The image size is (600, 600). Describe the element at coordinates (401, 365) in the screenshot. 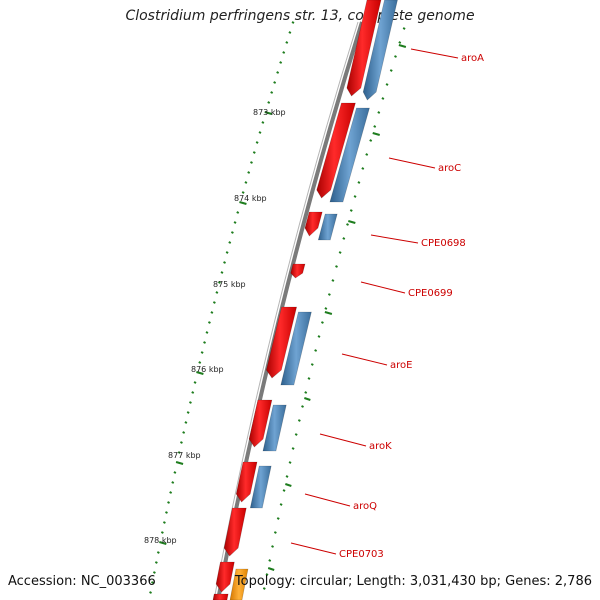

I see `gene-label-aroE: aroE` at that location.